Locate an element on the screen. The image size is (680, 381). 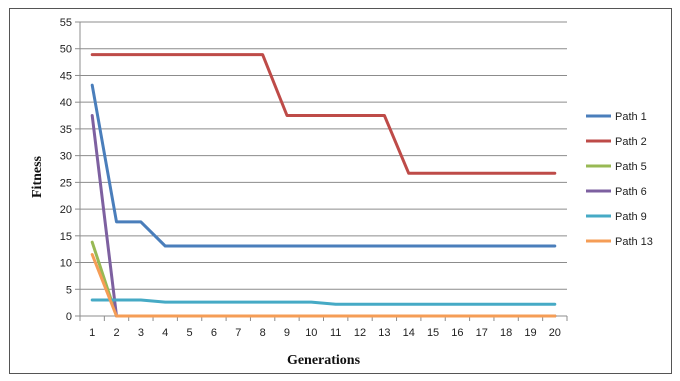
x-axis-title: Generations is located at coordinates (324, 360).